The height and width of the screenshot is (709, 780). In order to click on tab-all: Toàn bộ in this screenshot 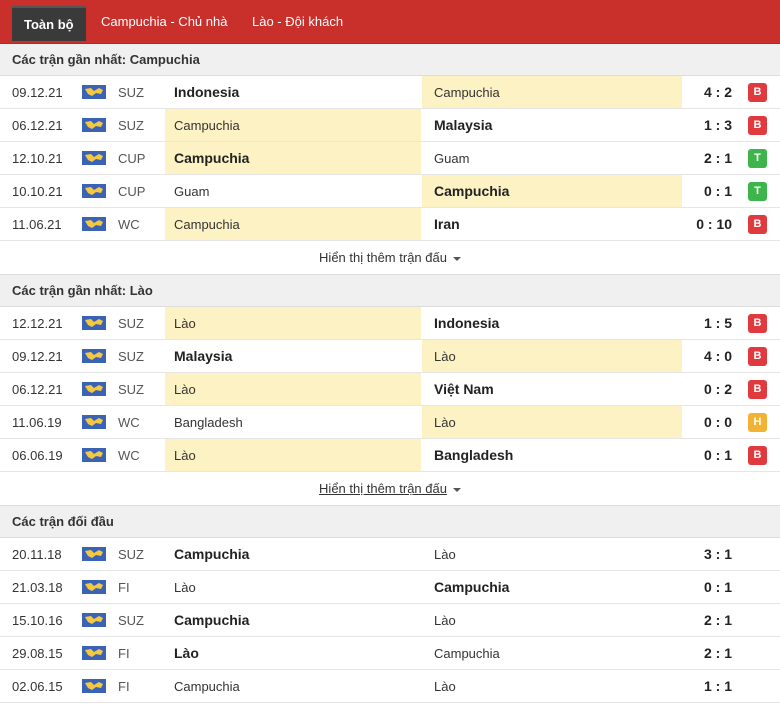, I will do `click(49, 23)`.